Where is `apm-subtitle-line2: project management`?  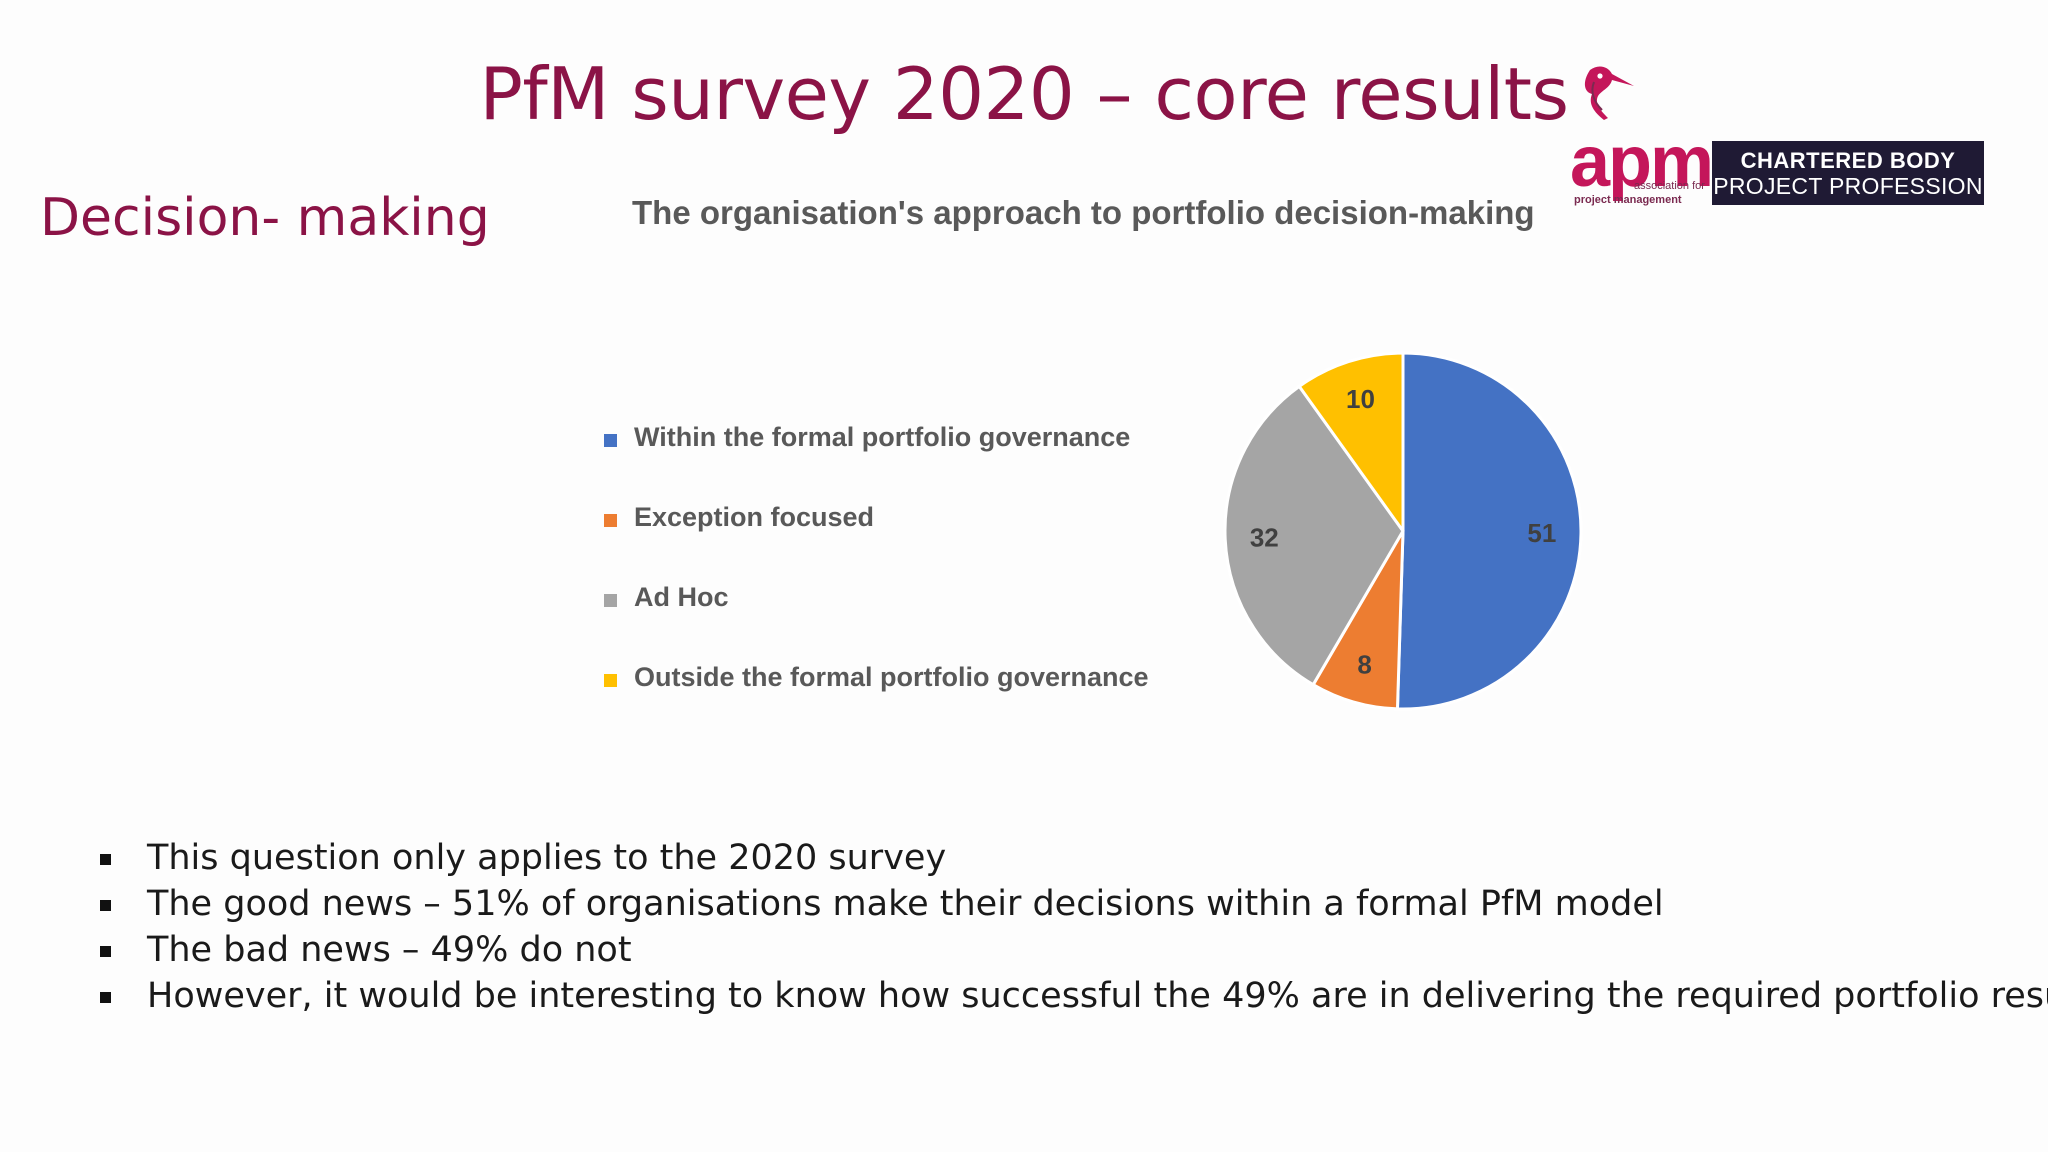 apm-subtitle-line2: project management is located at coordinates (1628, 200).